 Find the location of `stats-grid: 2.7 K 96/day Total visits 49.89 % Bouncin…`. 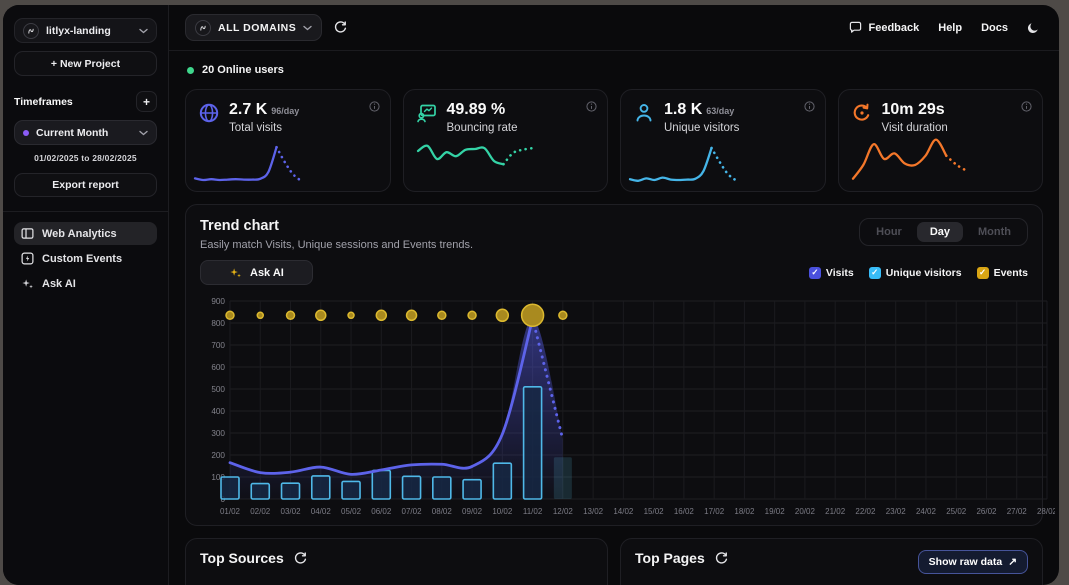

stats-grid: 2.7 K 96/day Total visits 49.89 % Bouncin… is located at coordinates (614, 140).